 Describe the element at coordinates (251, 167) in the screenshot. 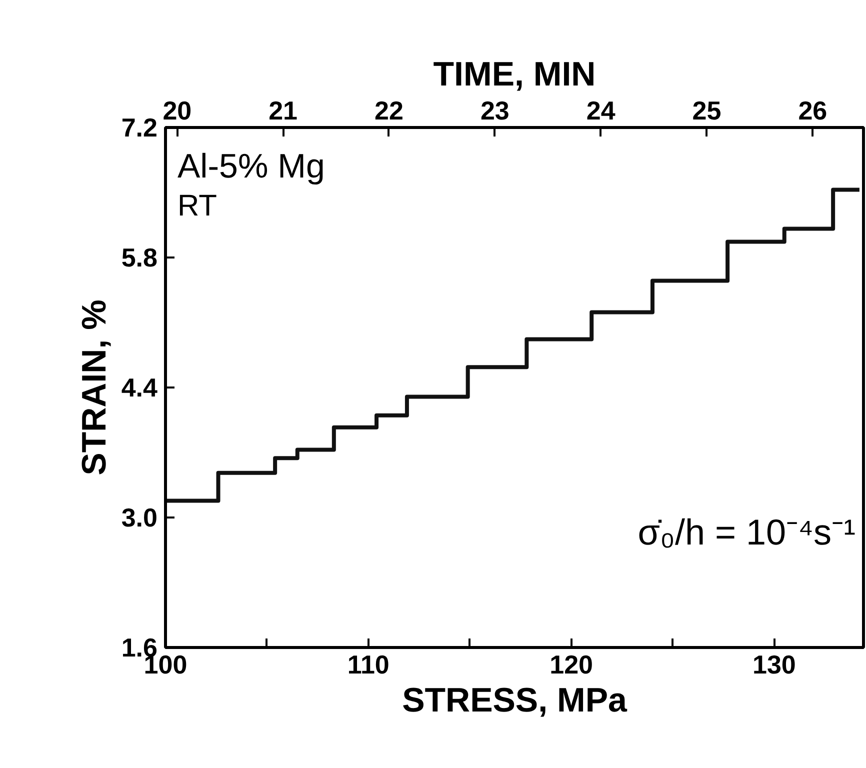

I see `annotation: Al-5% Mg` at that location.